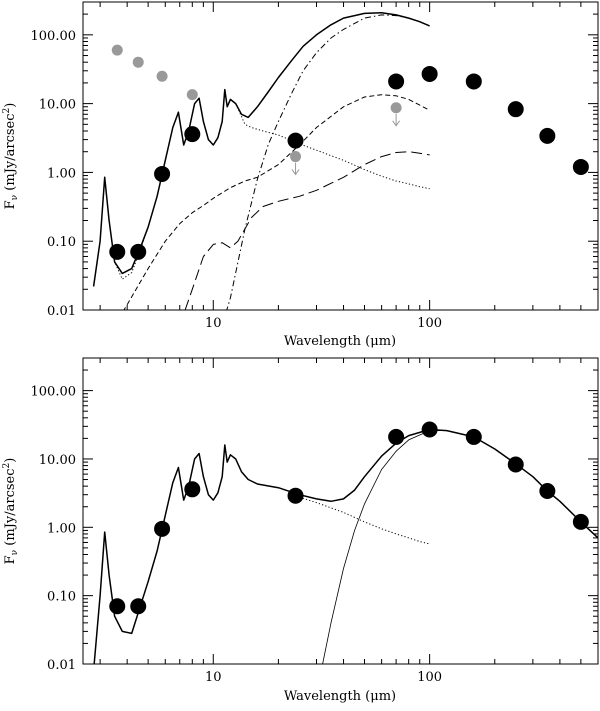 The height and width of the screenshot is (711, 600). What do you see at coordinates (364, 520) in the screenshot?
I see `model-curve-dotted` at bounding box center [364, 520].